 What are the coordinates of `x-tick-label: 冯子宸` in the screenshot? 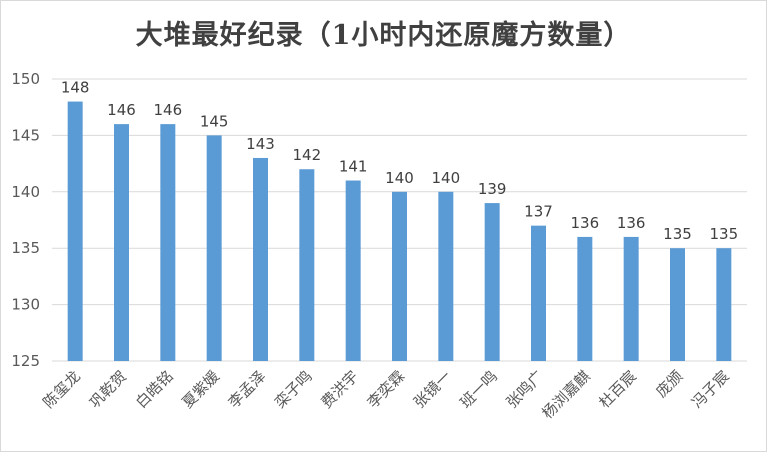 It's located at (710, 389).